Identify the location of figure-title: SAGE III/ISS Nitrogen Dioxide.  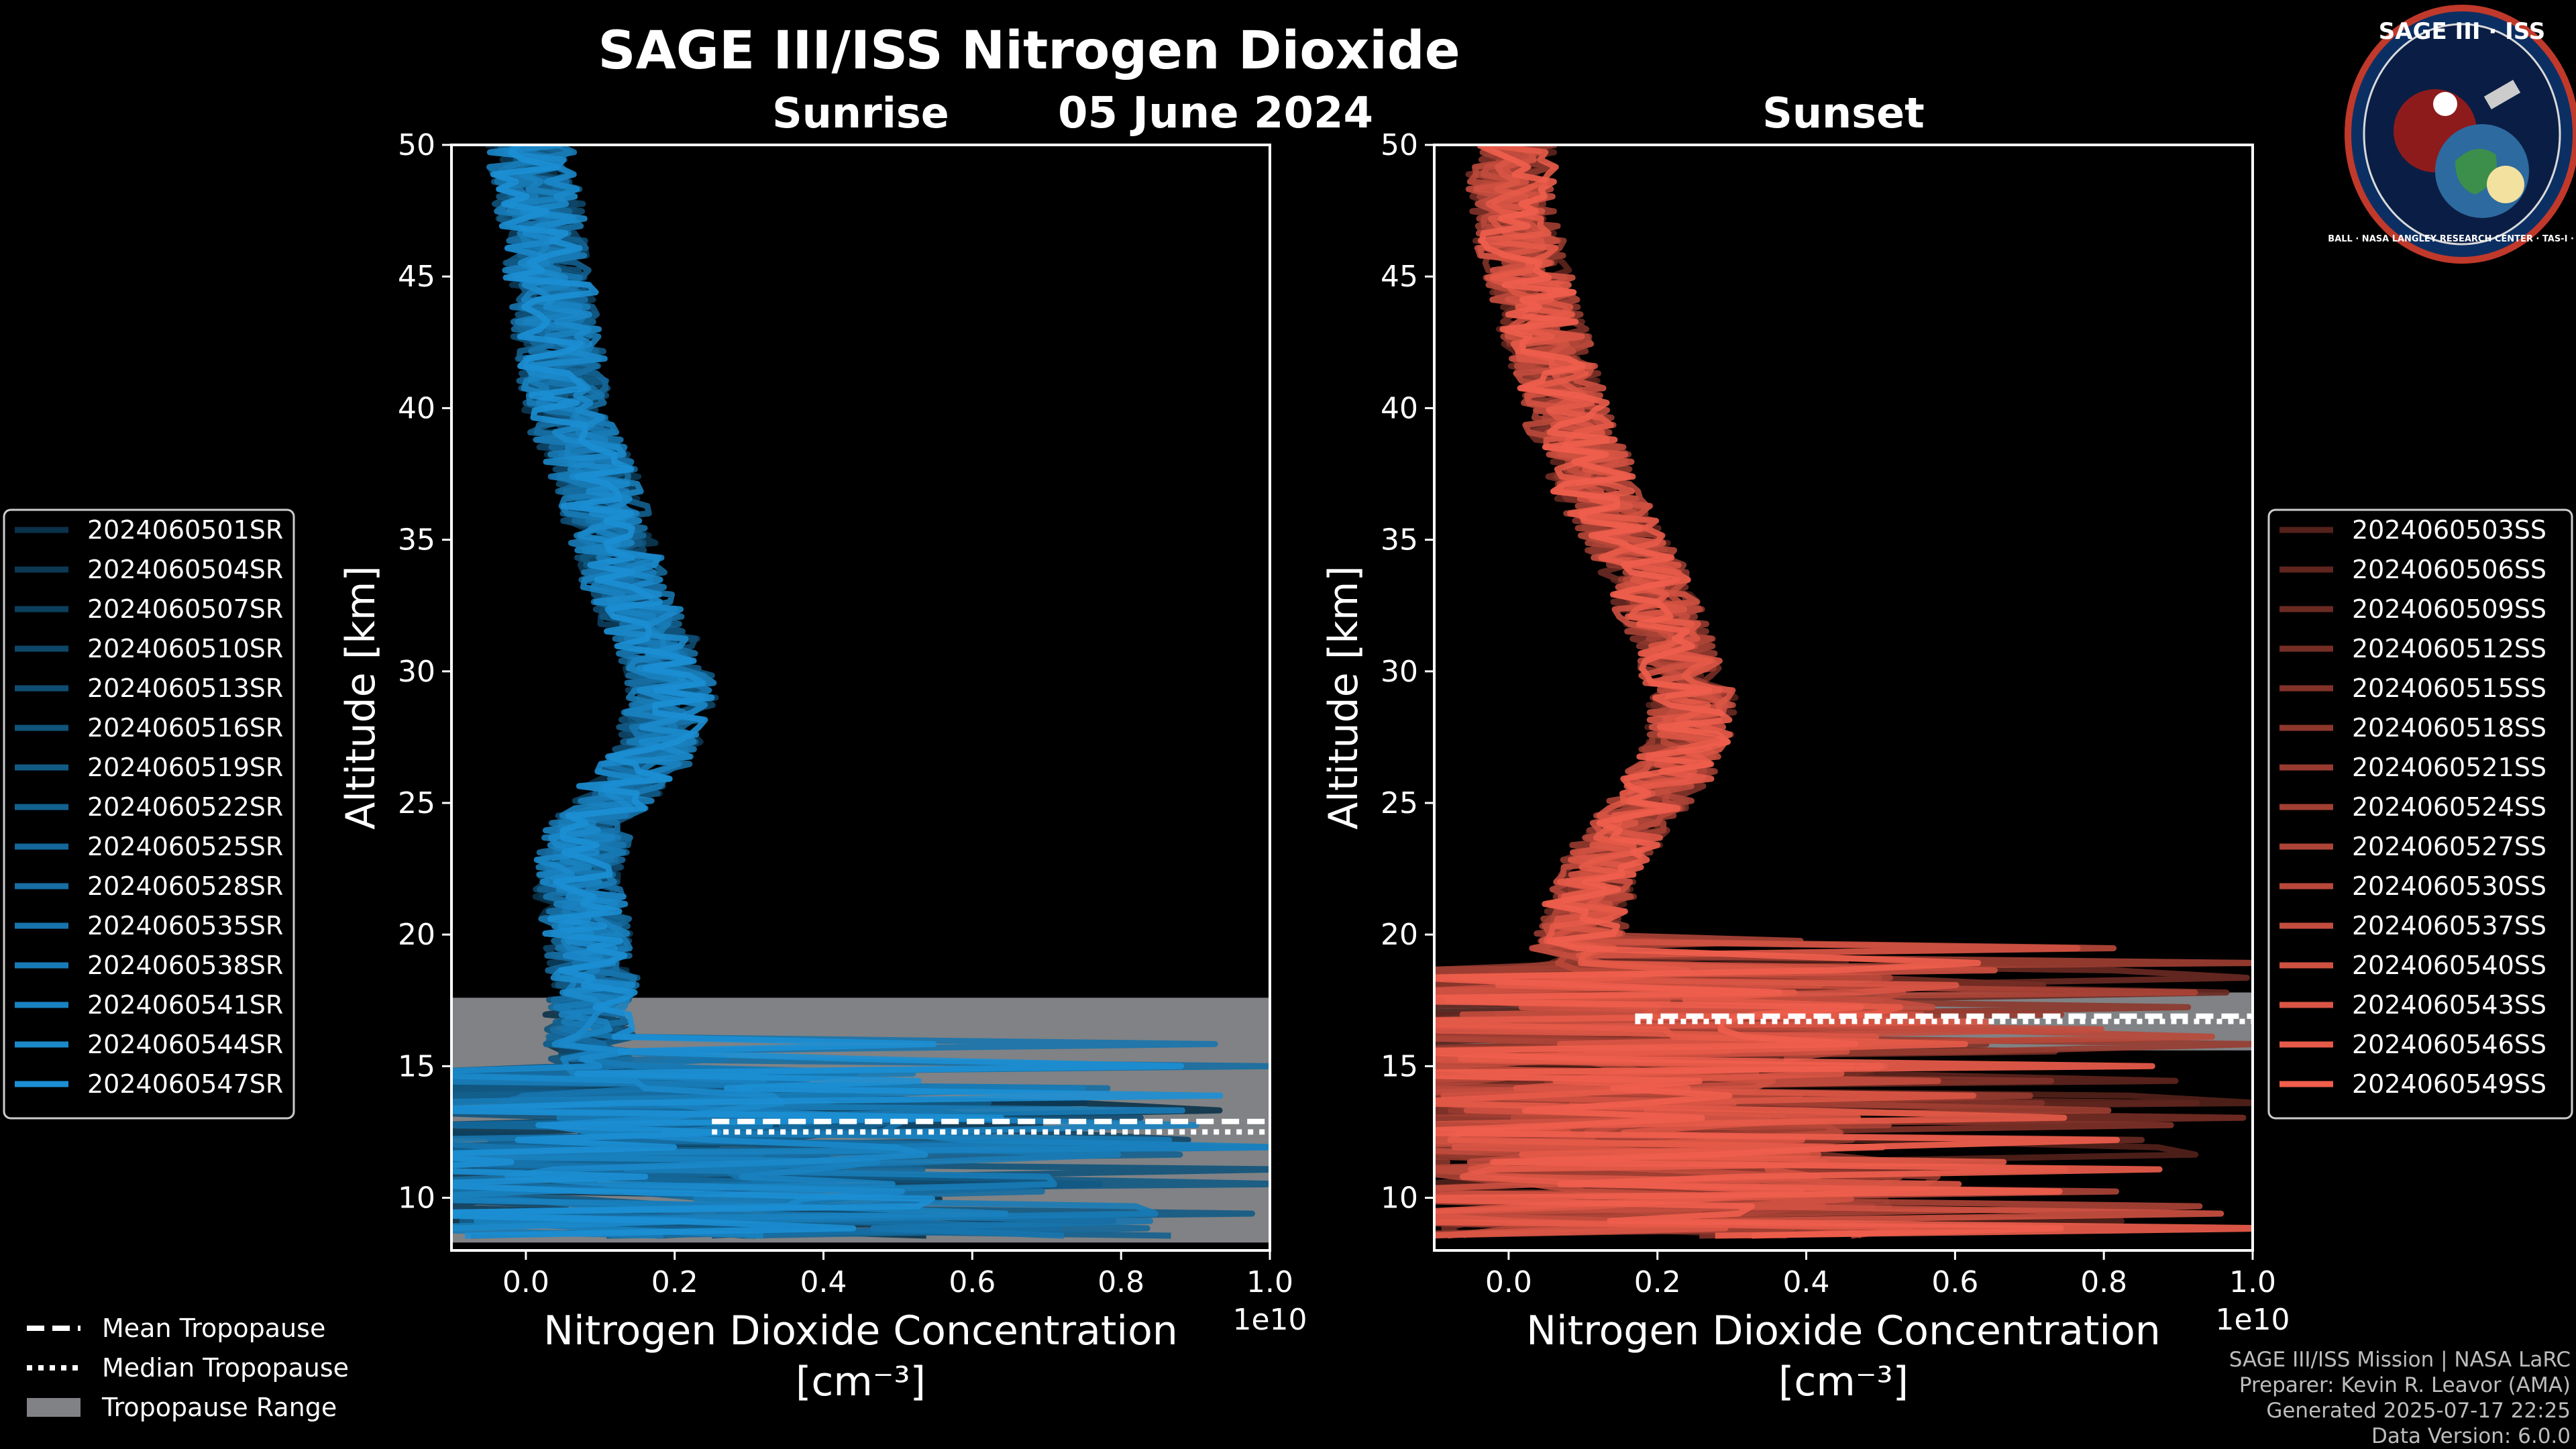
(1029, 51).